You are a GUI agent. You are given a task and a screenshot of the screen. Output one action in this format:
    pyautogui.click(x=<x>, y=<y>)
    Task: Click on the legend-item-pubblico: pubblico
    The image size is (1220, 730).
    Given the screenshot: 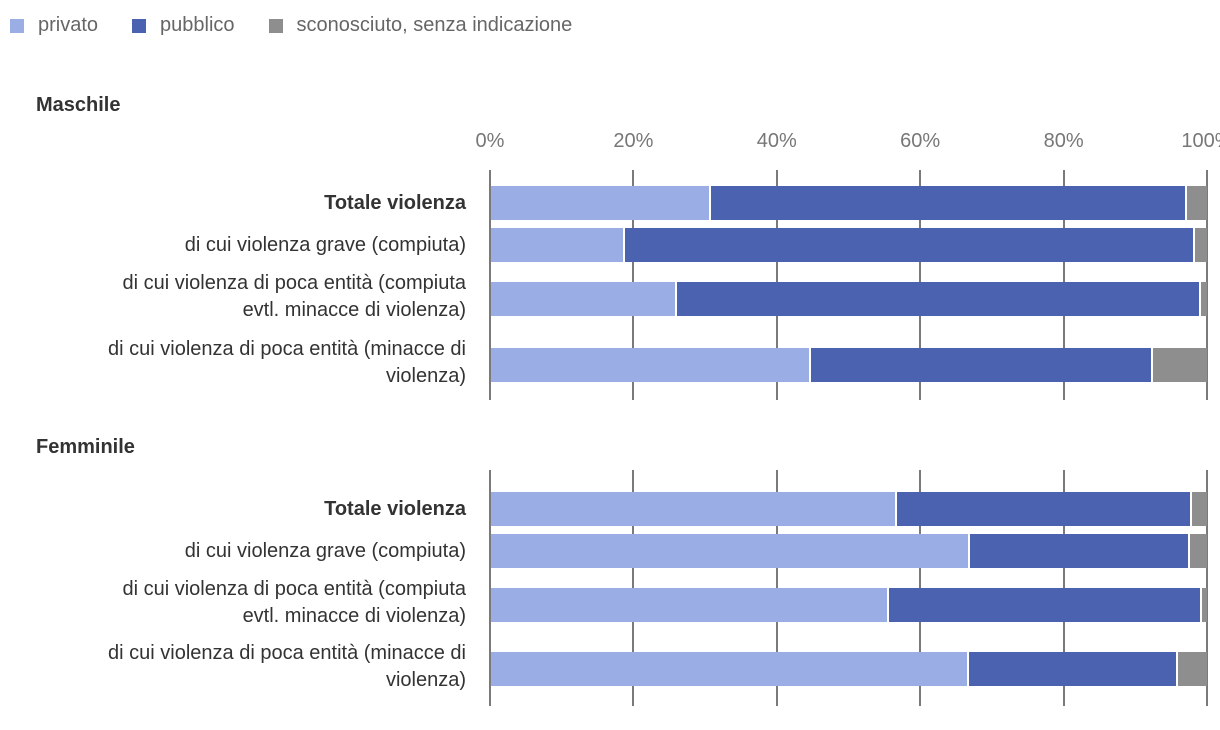 What is the action you would take?
    pyautogui.click(x=183, y=25)
    